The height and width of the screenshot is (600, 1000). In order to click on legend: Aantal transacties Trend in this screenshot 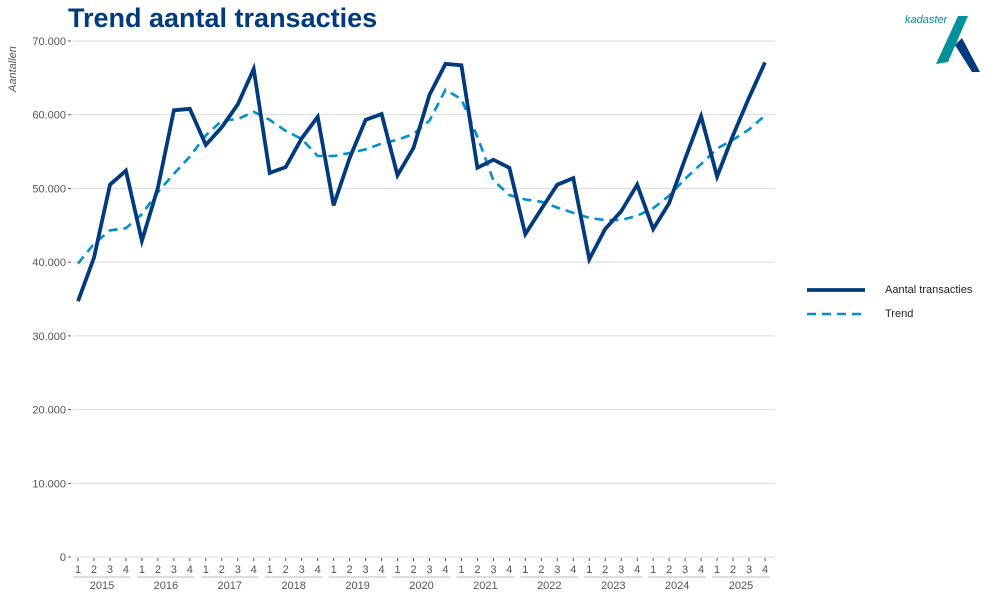, I will do `click(888, 302)`.